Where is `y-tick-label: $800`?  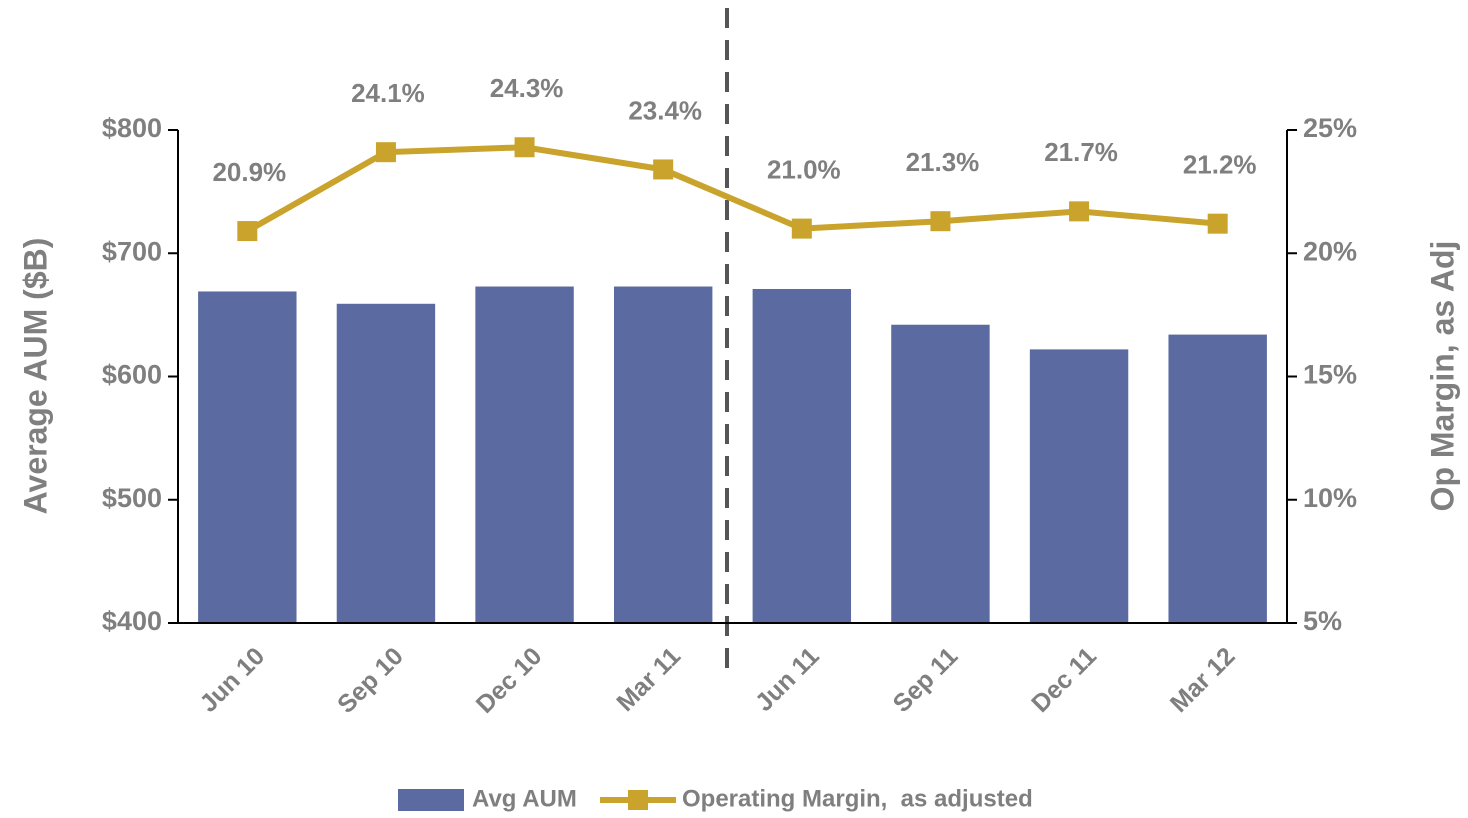
y-tick-label: $800 is located at coordinates (132, 128).